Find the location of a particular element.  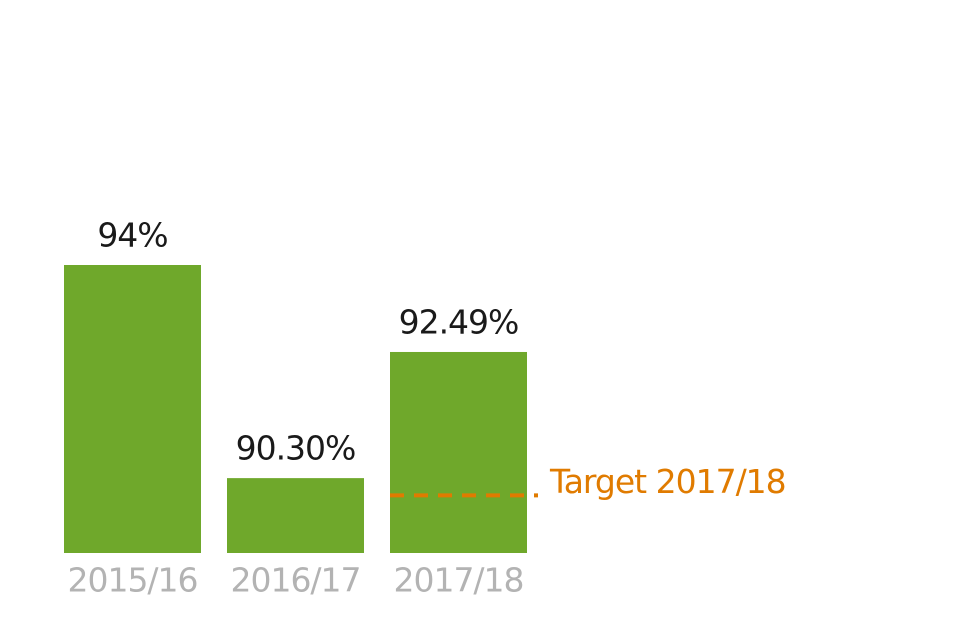

x-tick-label: 2015/16 is located at coordinates (132, 580).